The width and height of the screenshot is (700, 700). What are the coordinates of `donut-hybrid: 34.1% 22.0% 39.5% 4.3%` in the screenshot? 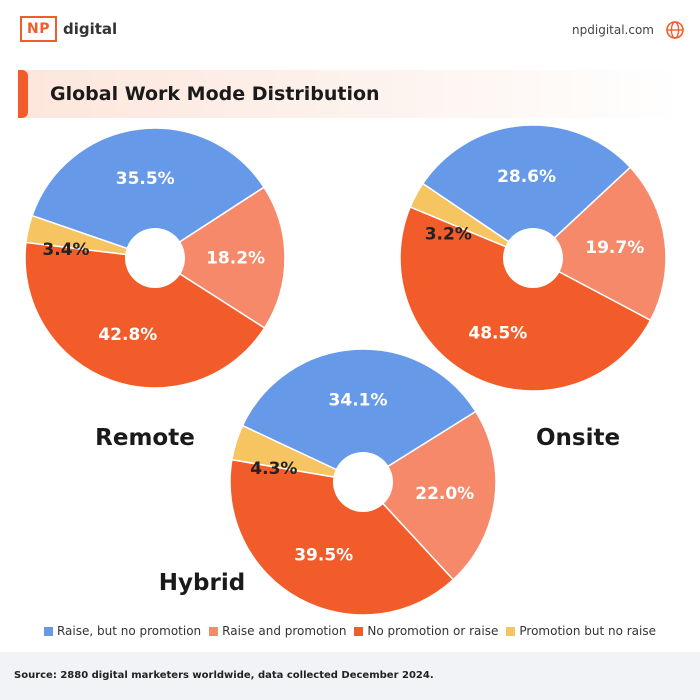 It's located at (363, 482).